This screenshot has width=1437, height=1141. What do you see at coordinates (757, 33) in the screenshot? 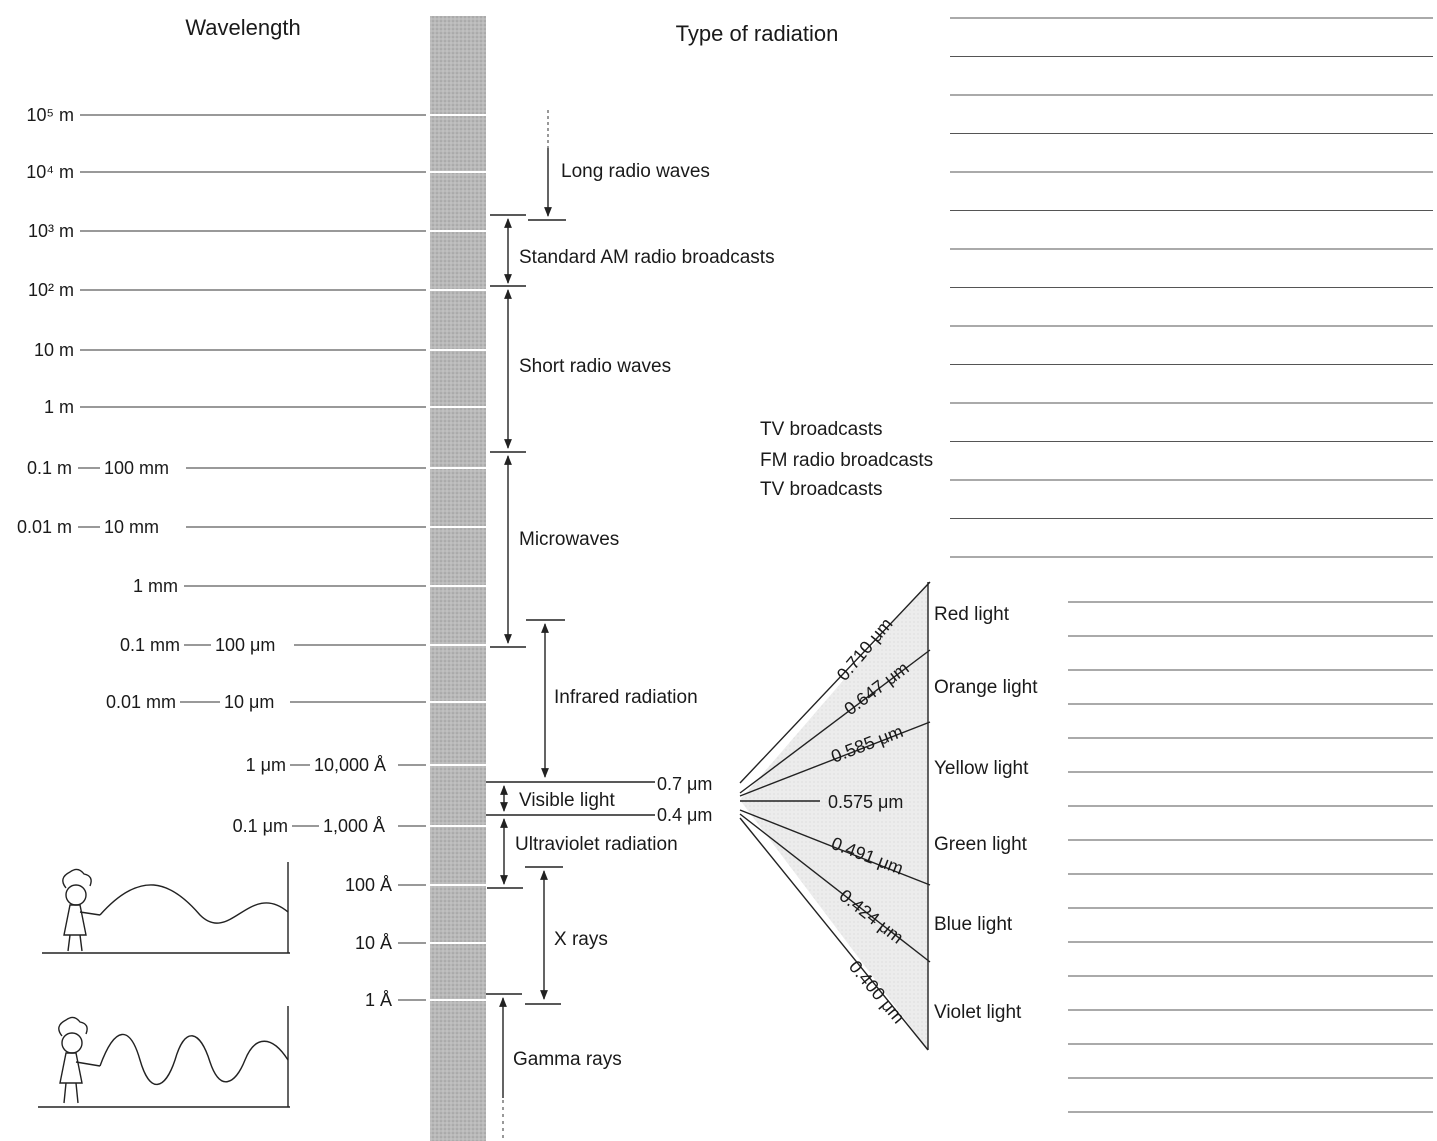
I see `type-of-radiation-header: Type of radiation` at bounding box center [757, 33].